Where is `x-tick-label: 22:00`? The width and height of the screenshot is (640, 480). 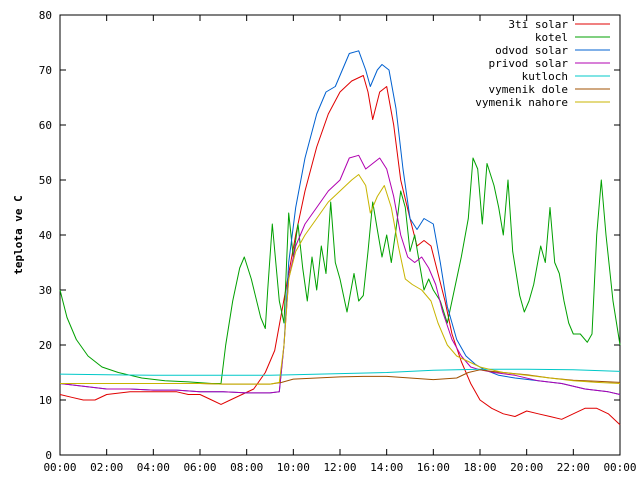 x-tick-label: 22:00 is located at coordinates (573, 467).